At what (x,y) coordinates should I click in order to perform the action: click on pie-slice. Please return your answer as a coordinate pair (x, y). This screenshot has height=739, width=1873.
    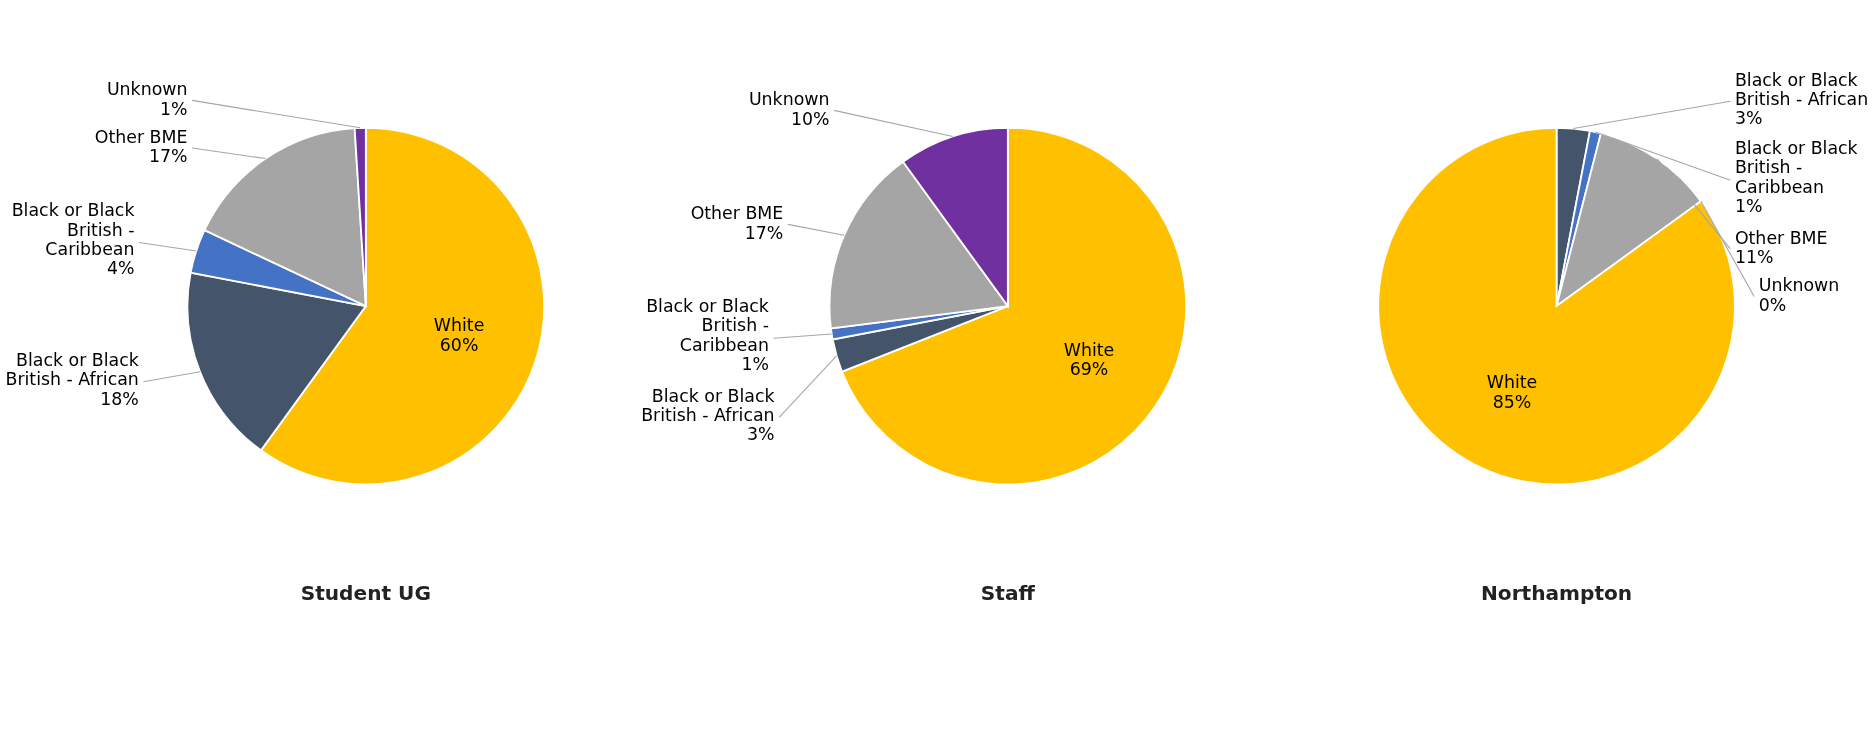
    Looking at the image, I should click on (1556, 306).